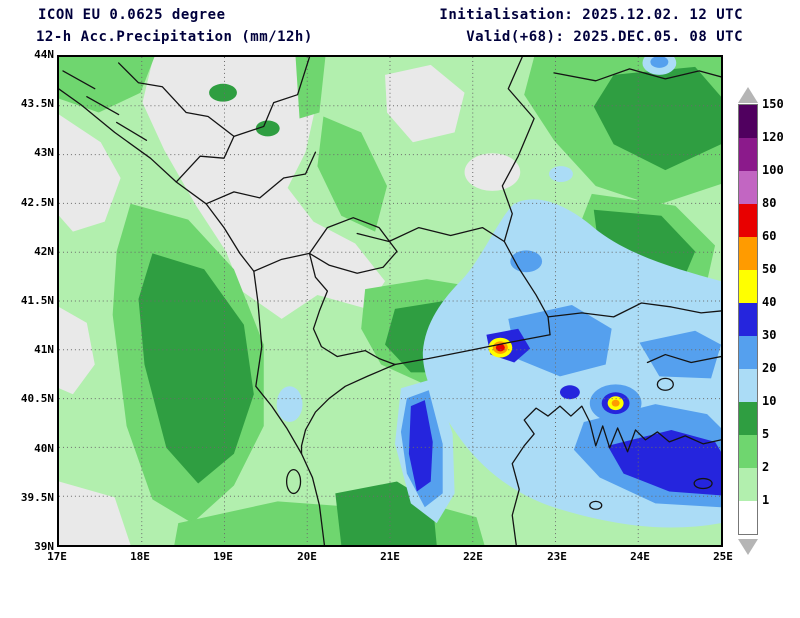 This screenshot has height=618, width=800. I want to click on lat-tick-label: 43.5N, so click(37, 103).